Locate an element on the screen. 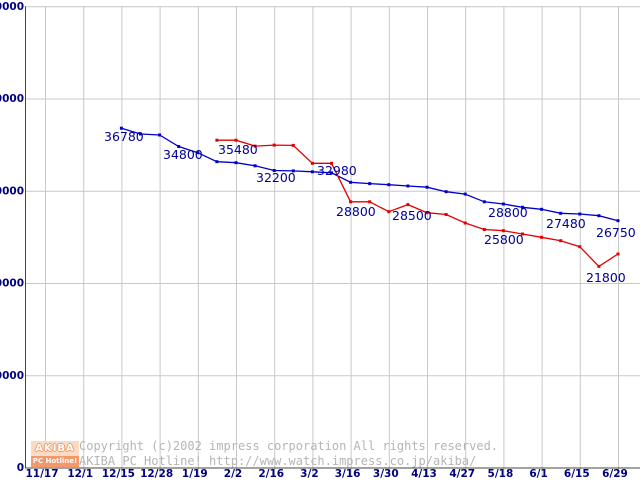 The height and width of the screenshot is (480, 640). value-label: 32980 is located at coordinates (337, 170).